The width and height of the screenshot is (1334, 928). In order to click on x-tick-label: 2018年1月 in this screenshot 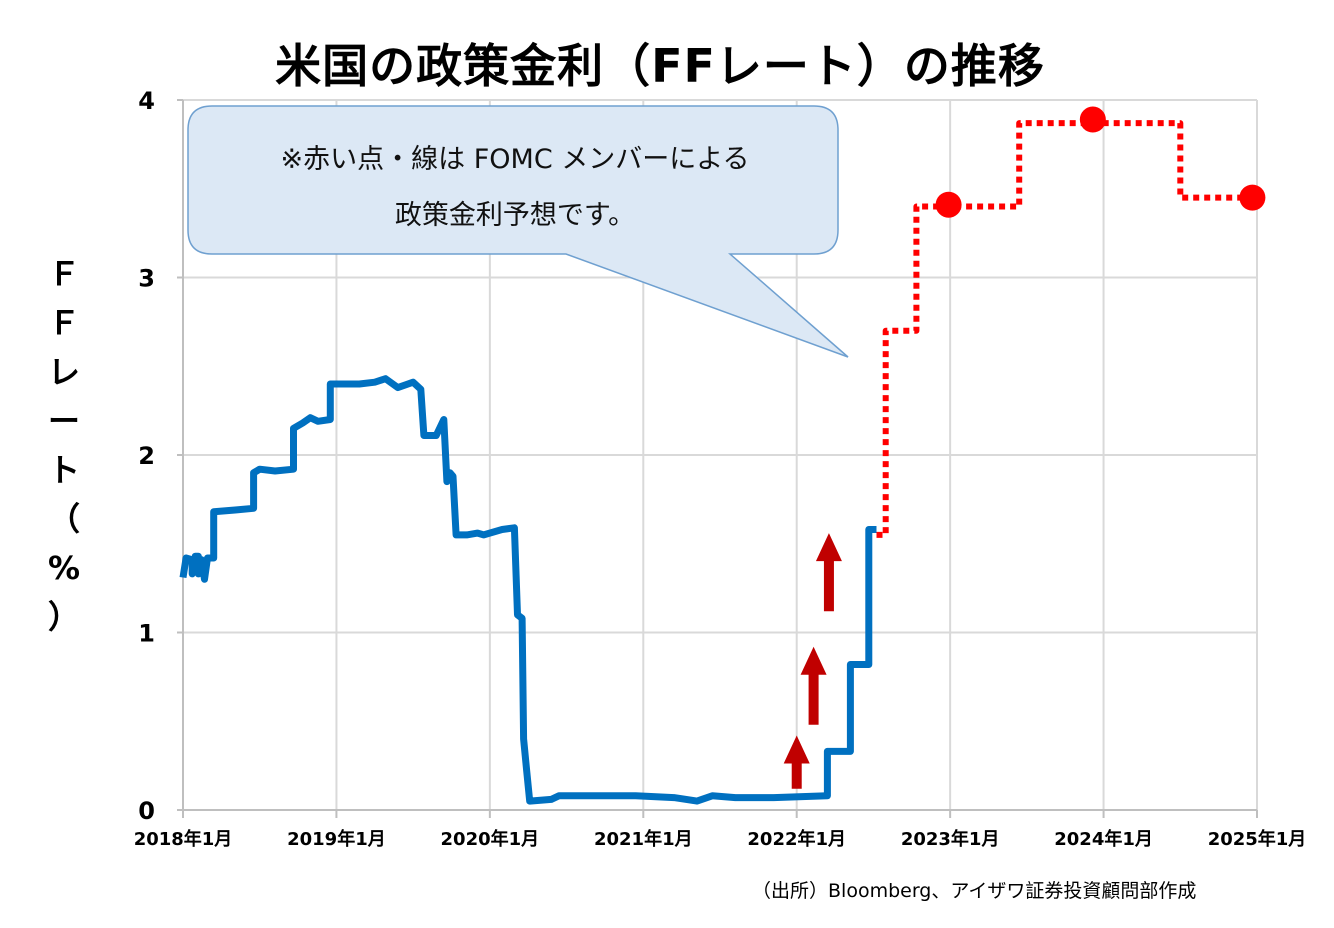, I will do `click(183, 839)`.